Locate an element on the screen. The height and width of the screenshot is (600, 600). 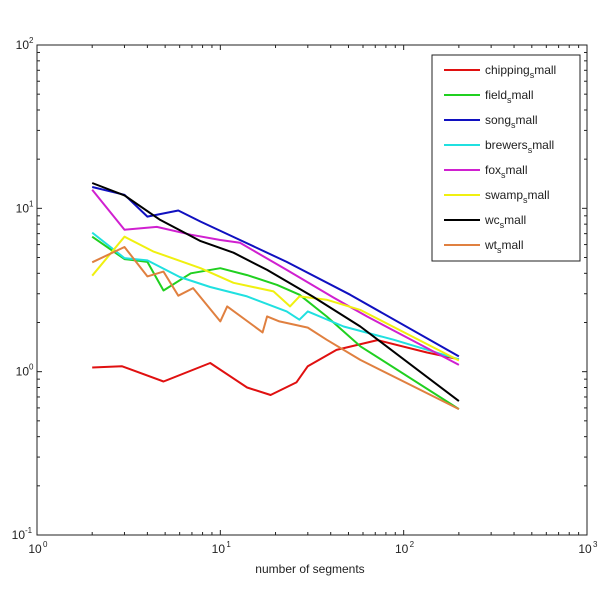
legend-box is located at coordinates (506, 158).